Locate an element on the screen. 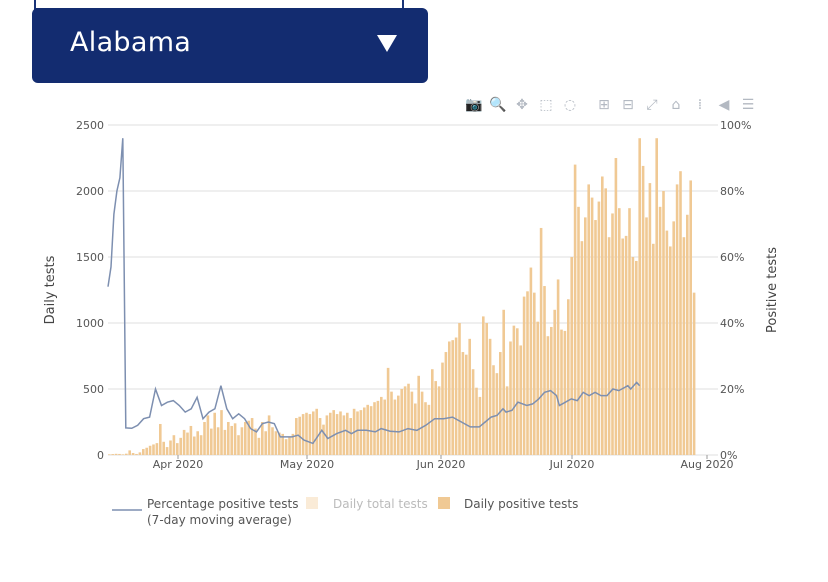  y2-tick-label: 40% is located at coordinates (732, 323).